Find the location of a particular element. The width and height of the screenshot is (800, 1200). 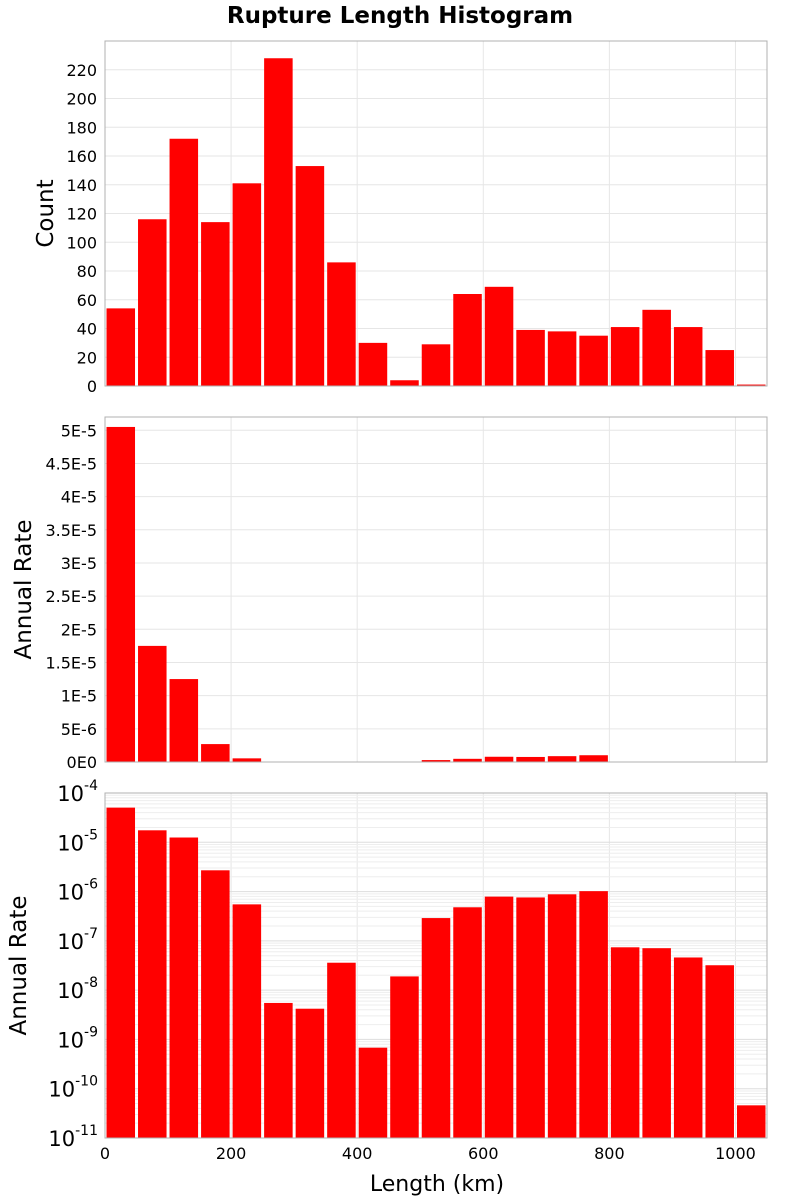

y-tick-label: 5E-5 is located at coordinates (79, 430).